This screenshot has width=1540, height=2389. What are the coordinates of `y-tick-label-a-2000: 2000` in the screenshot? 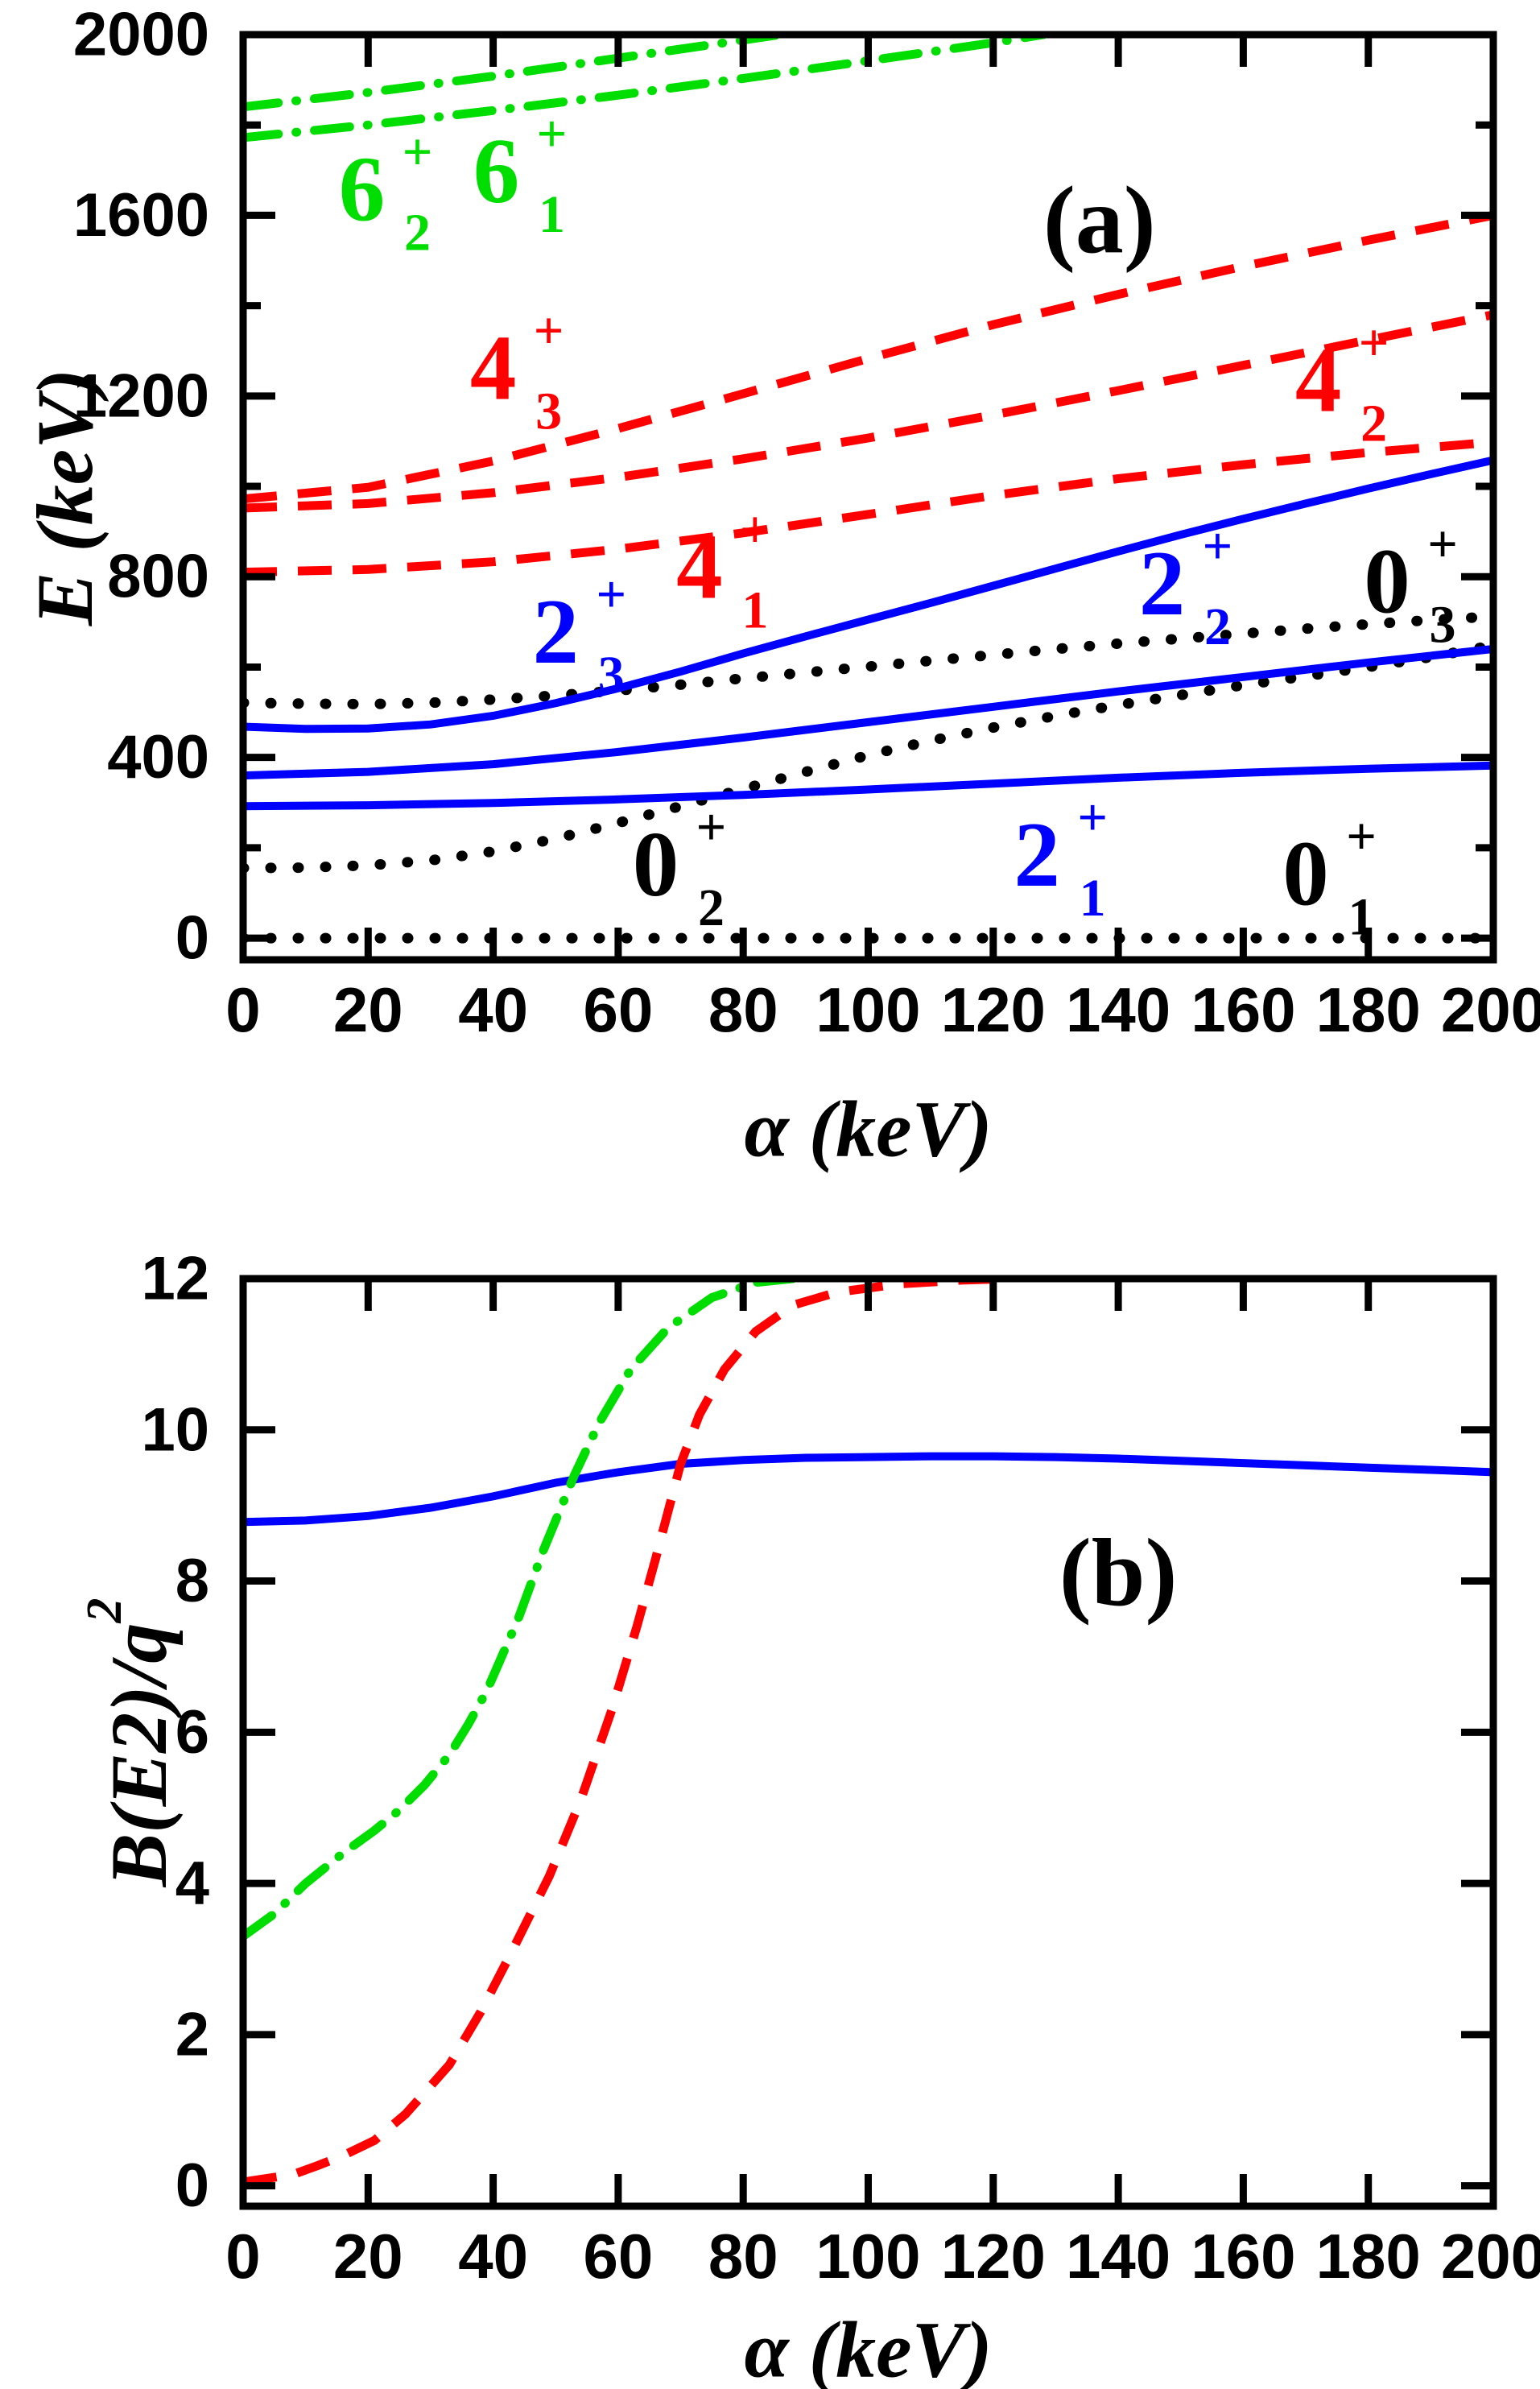 It's located at (141, 35).